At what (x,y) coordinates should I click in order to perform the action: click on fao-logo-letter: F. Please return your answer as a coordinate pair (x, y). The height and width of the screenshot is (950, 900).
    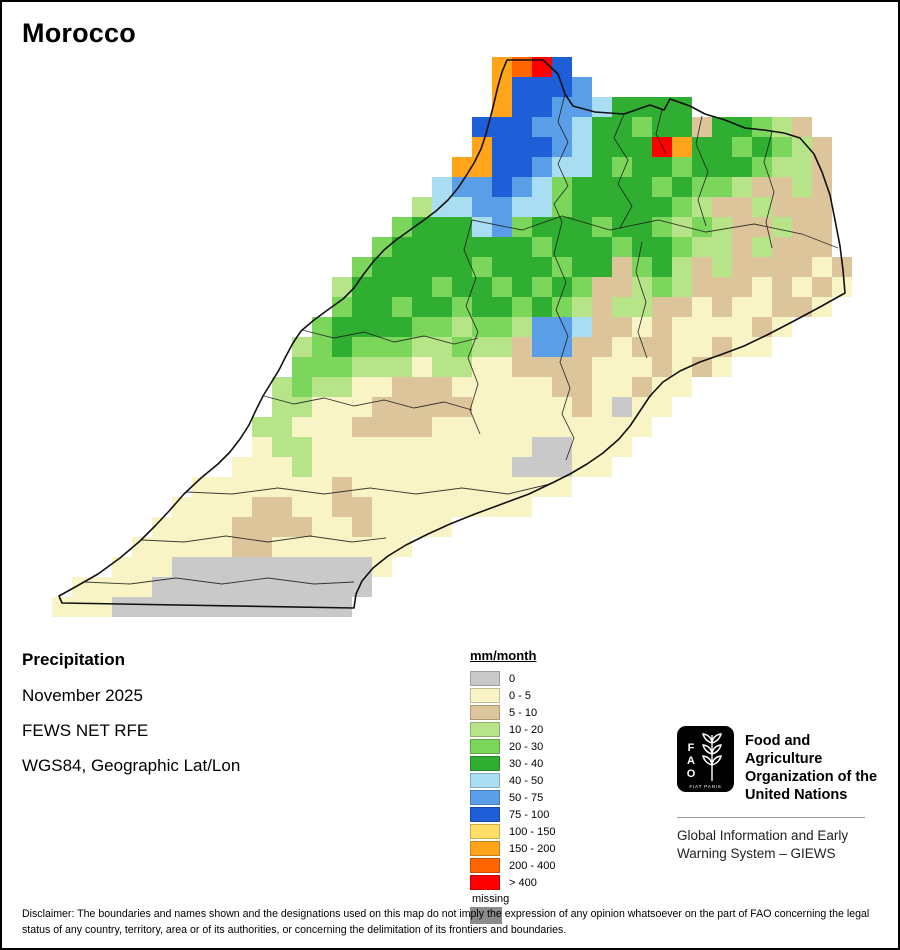
    Looking at the image, I should click on (691, 748).